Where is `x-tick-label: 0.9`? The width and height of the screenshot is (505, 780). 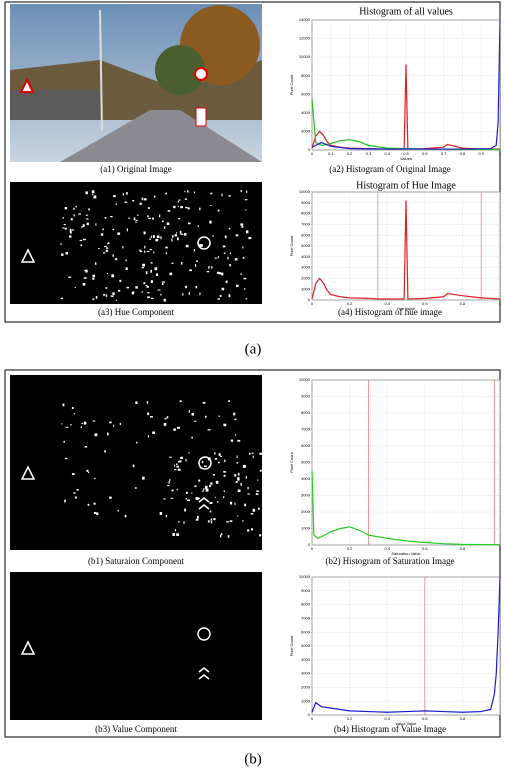 x-tick-label: 0.9 is located at coordinates (481, 153).